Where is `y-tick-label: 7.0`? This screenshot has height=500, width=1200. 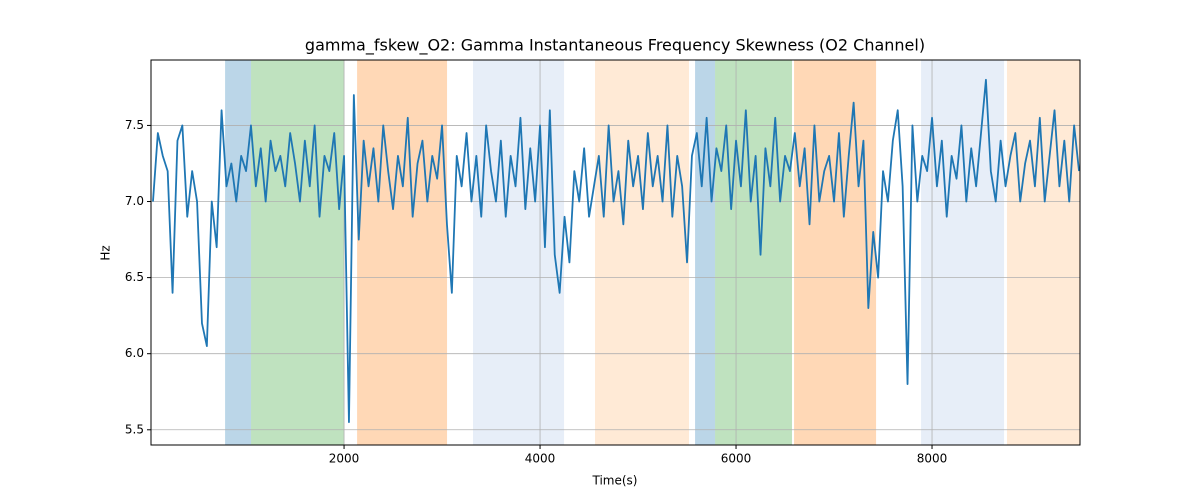 y-tick-label: 7.0 is located at coordinates (134, 201).